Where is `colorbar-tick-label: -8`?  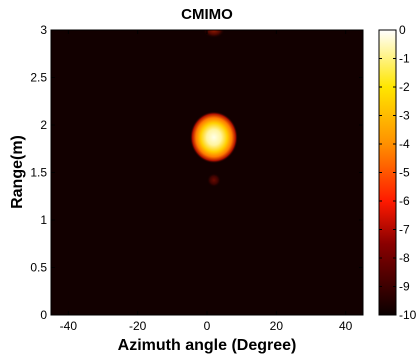
colorbar-tick-label: -8 is located at coordinates (404, 258).